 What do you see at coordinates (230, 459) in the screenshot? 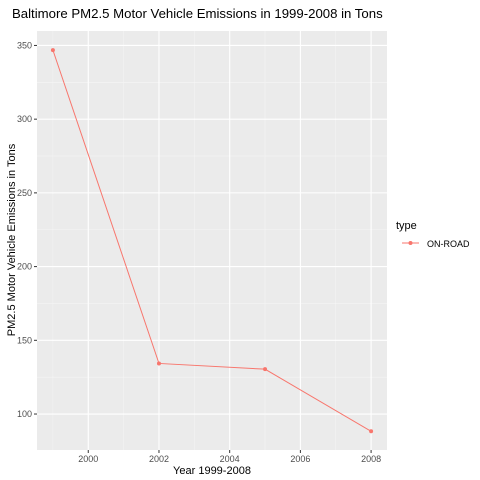
I see `x-tick-label: 2004` at bounding box center [230, 459].